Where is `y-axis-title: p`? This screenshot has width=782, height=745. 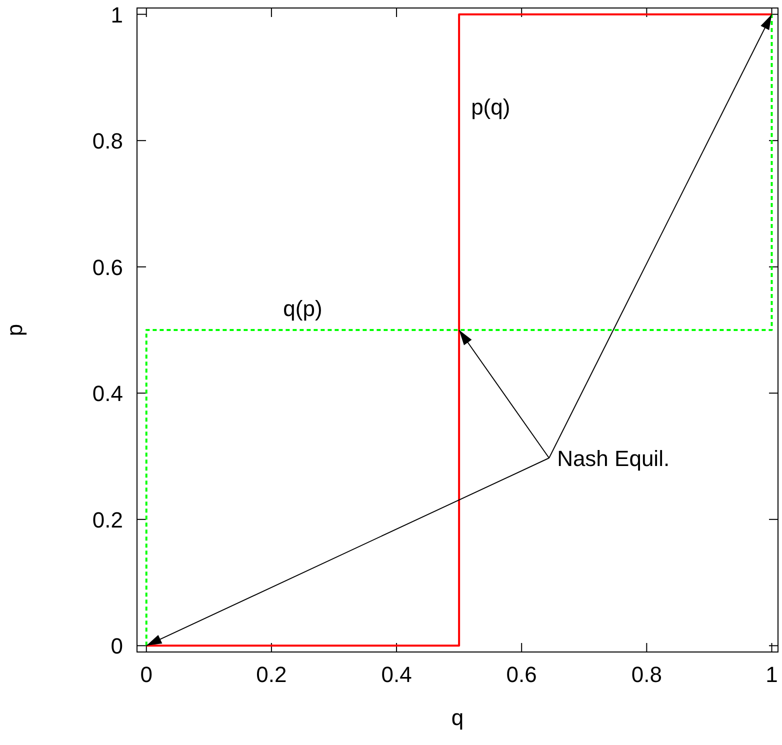
y-axis-title: p is located at coordinates (14, 330).